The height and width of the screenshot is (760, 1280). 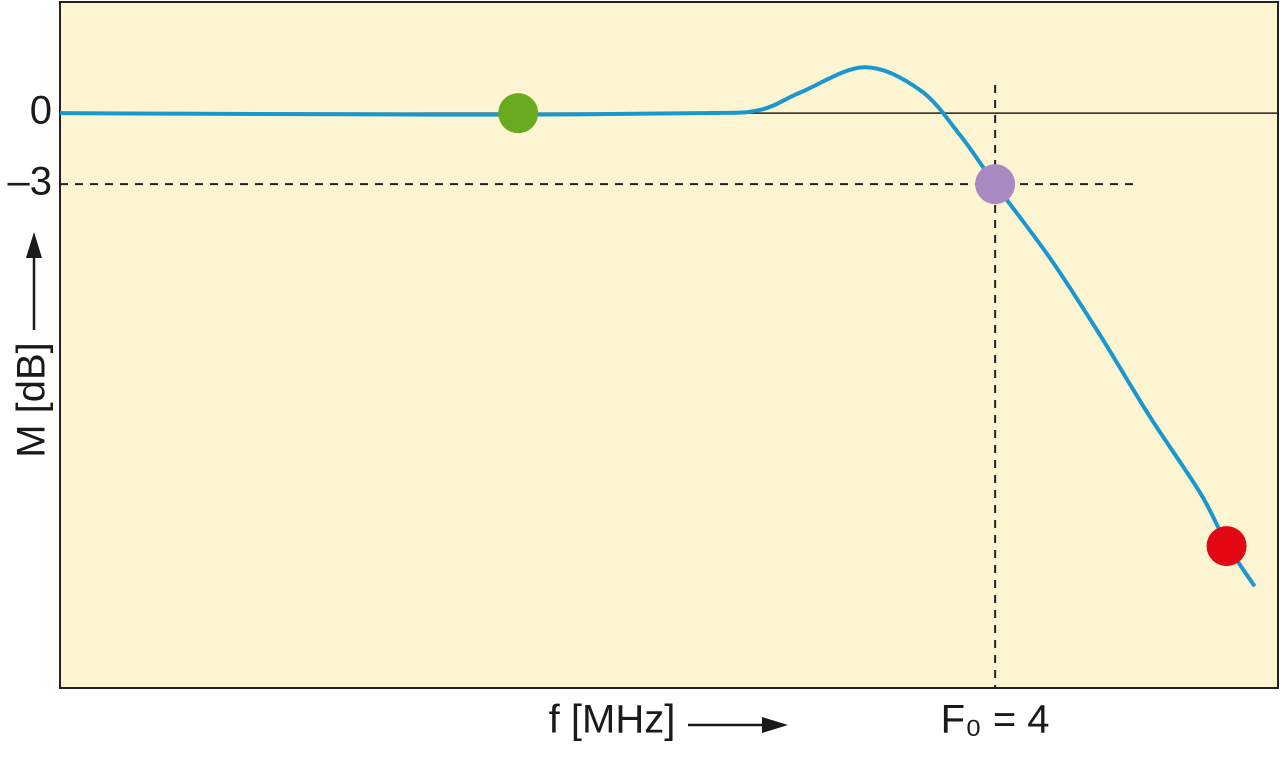 What do you see at coordinates (41, 111) in the screenshot?
I see `y-tick-label: 0` at bounding box center [41, 111].